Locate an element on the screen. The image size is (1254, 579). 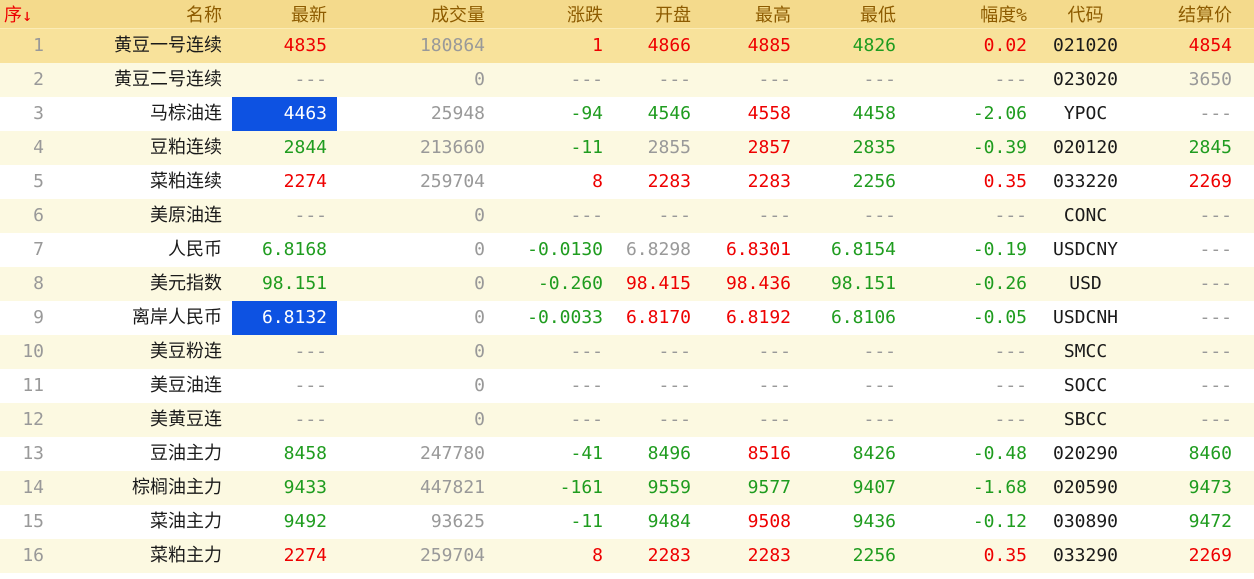
cell-high: 4558 is located at coordinates (769, 113).